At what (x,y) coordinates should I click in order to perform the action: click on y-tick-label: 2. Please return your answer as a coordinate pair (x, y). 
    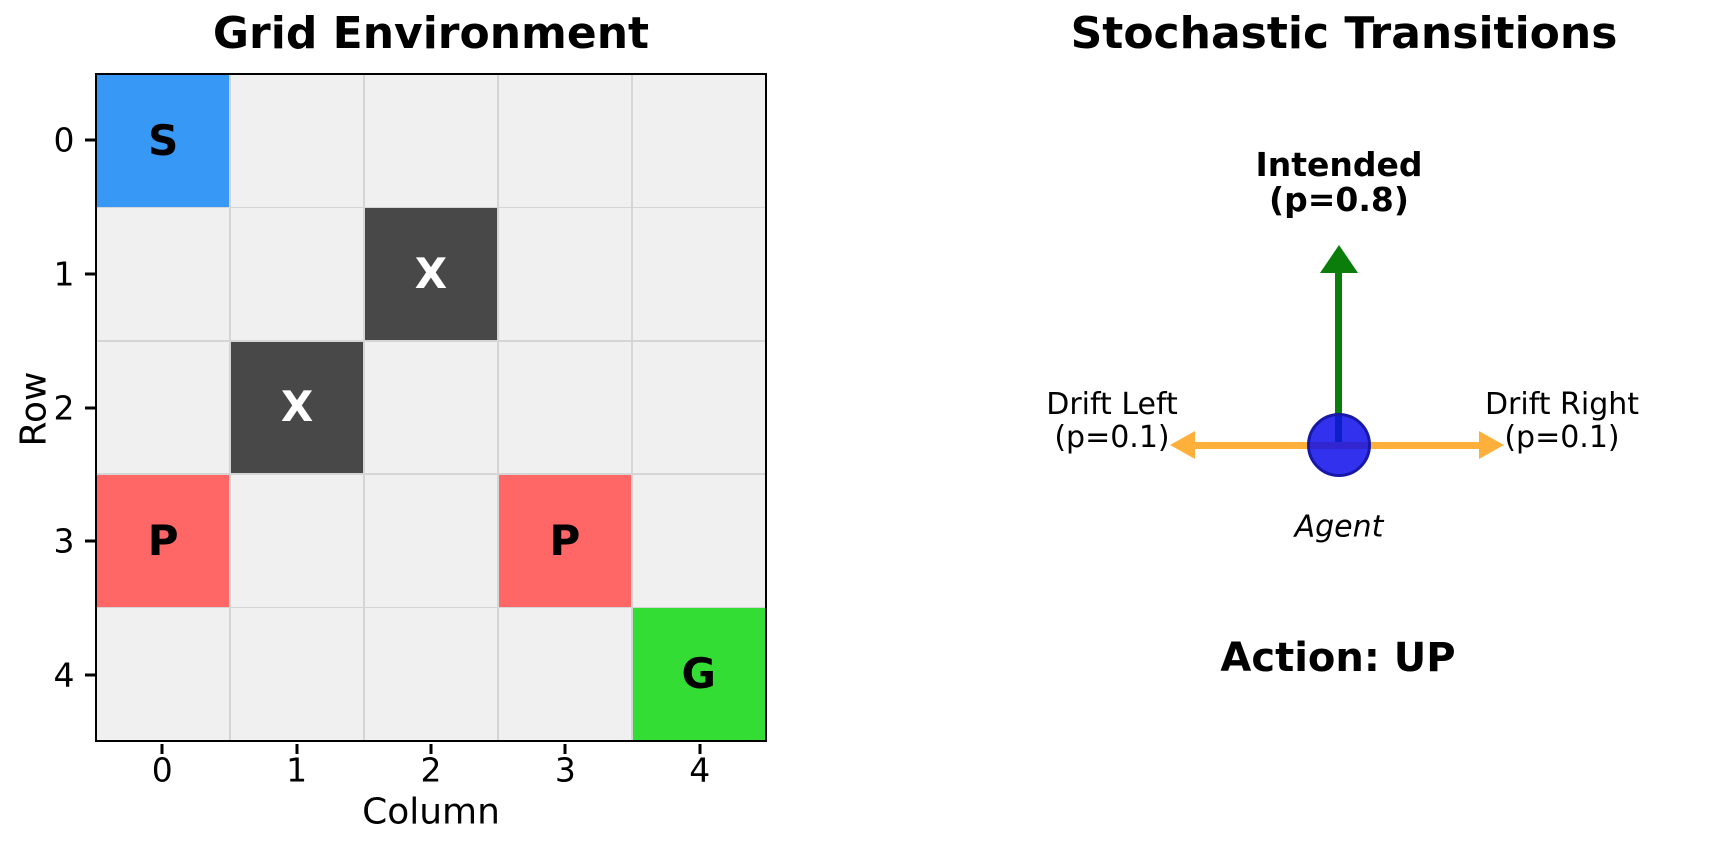
    Looking at the image, I should click on (64, 407).